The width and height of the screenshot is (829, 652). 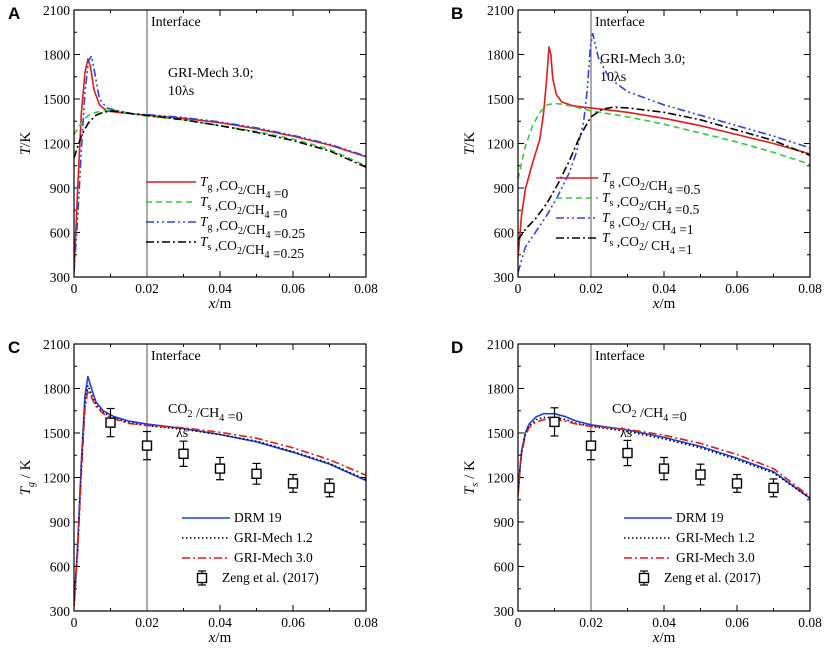 I want to click on legend-label-3: Tg ,CO2/CH4 =0.25, so click(x=252, y=227).